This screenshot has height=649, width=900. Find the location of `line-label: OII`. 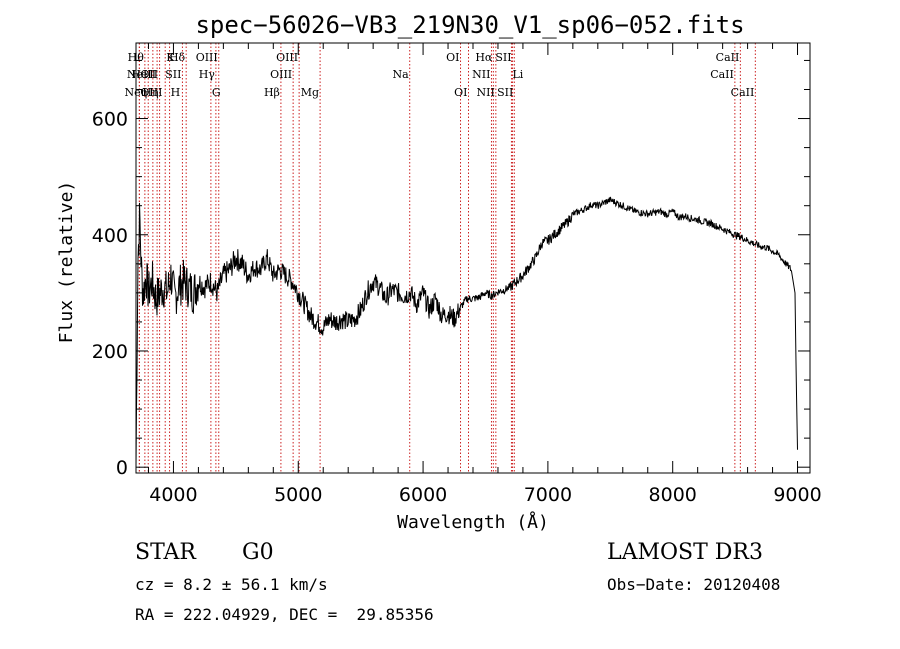

line-label: OII is located at coordinates (149, 74).